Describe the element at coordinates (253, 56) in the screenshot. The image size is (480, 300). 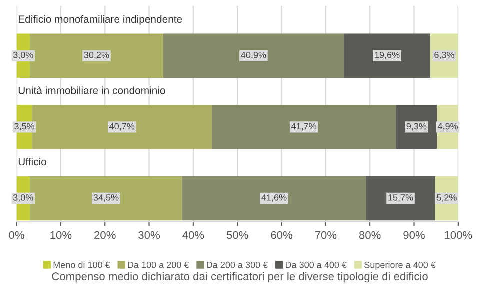
I see `data-label: 40,9%` at that location.